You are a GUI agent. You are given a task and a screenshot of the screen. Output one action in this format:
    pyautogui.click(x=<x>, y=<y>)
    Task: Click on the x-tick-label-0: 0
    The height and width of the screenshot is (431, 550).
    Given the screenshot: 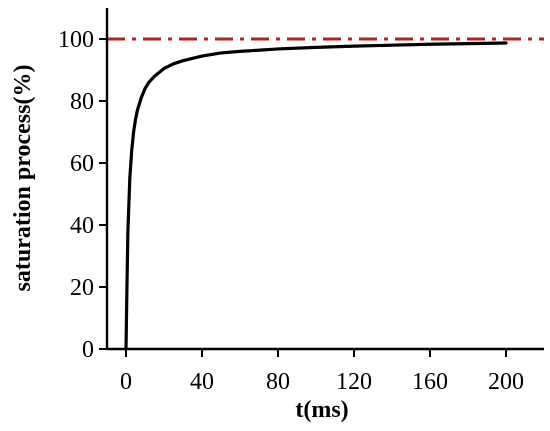 What is the action you would take?
    pyautogui.click(x=126, y=382)
    